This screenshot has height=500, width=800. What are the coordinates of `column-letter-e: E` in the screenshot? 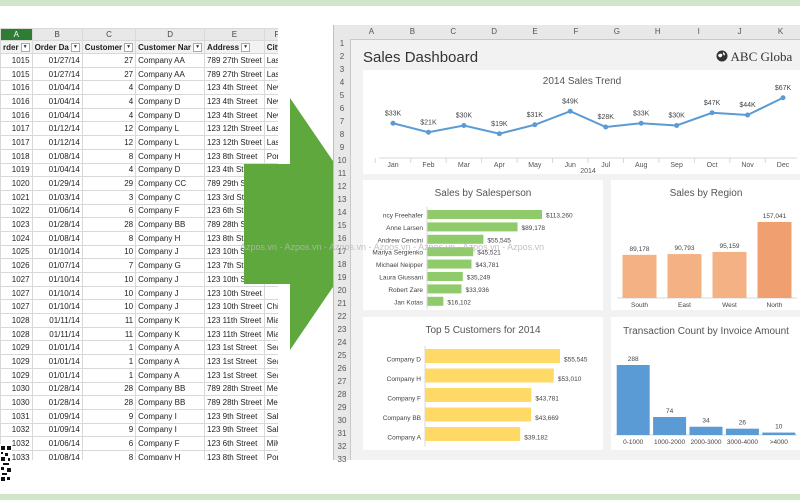 It's located at (234, 34).